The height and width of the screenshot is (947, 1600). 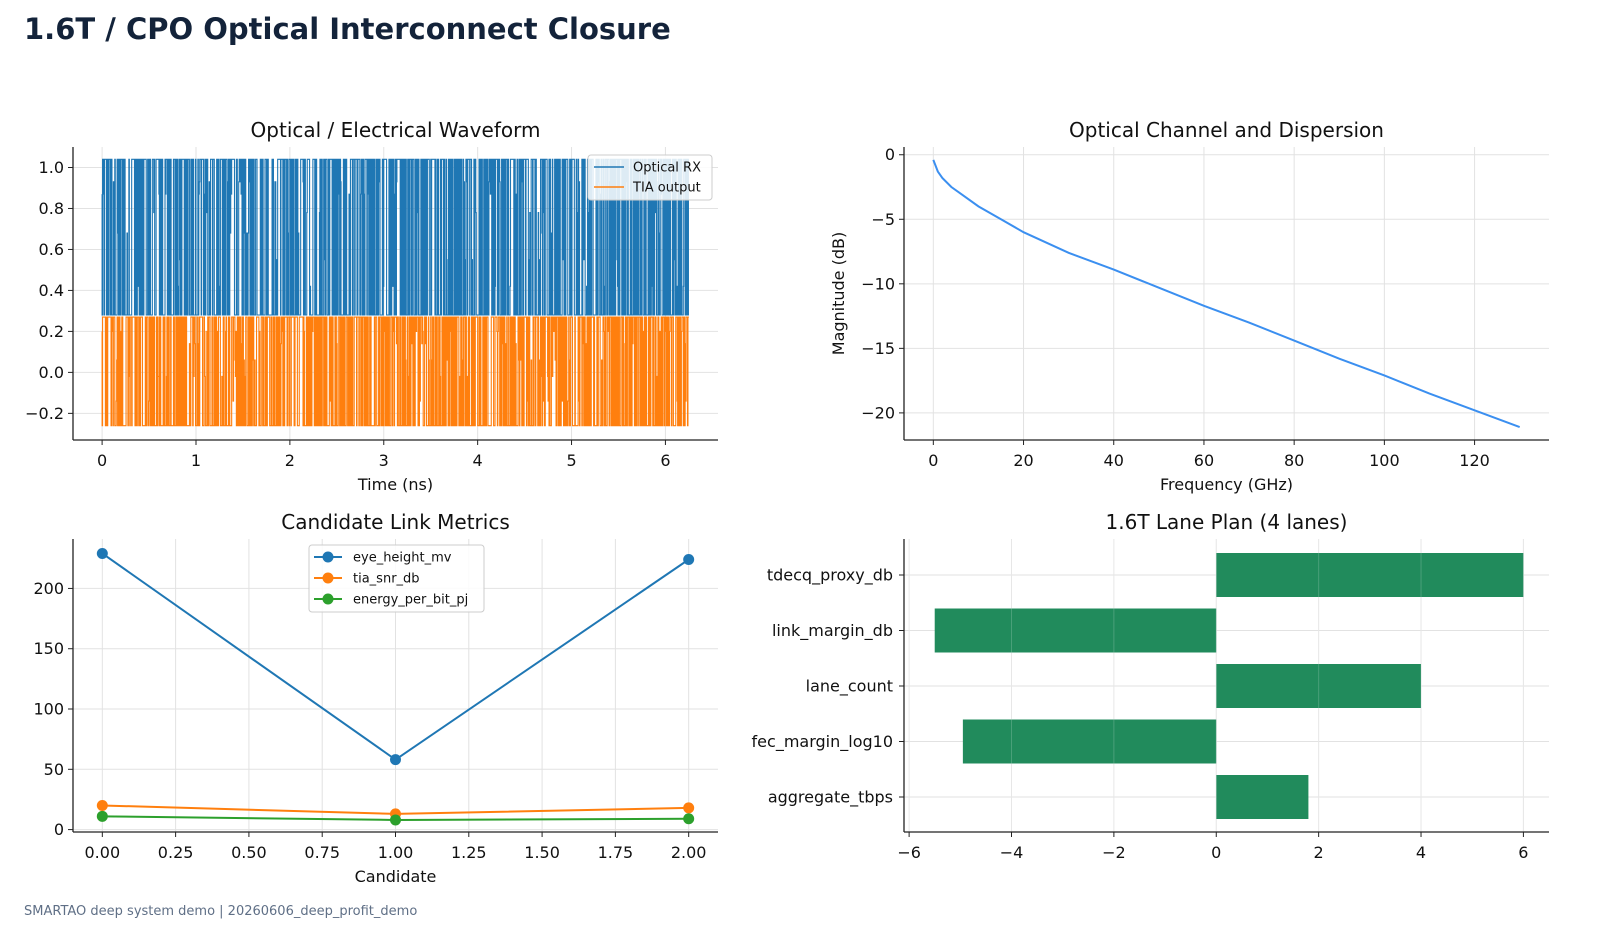 I want to click on x-tick-label: 60, so click(x=1204, y=460).